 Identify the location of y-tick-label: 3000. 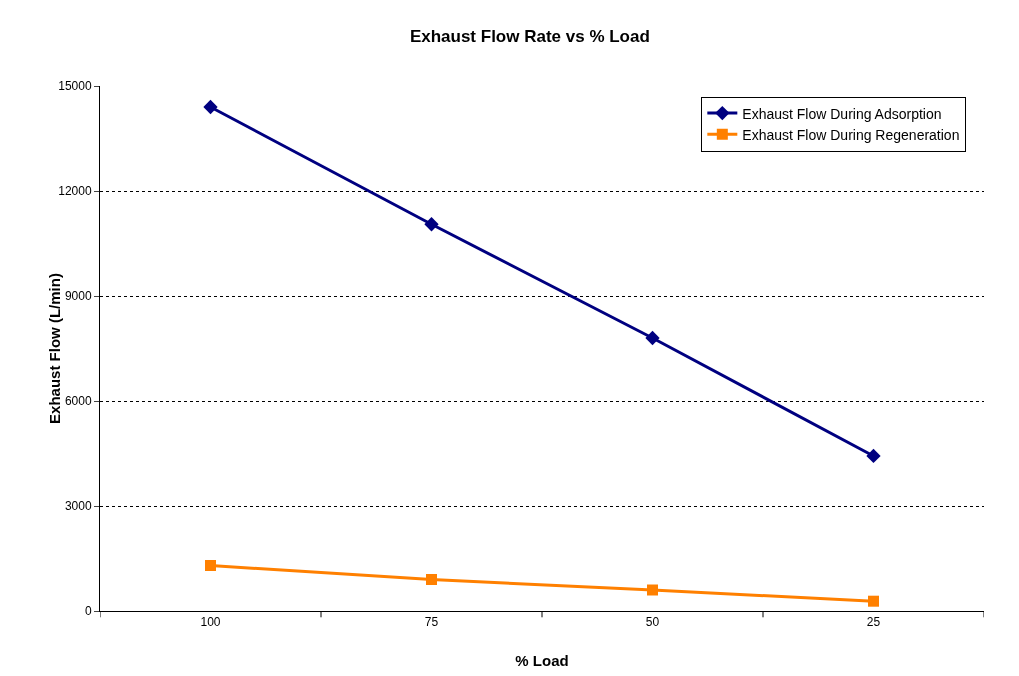
(78, 506).